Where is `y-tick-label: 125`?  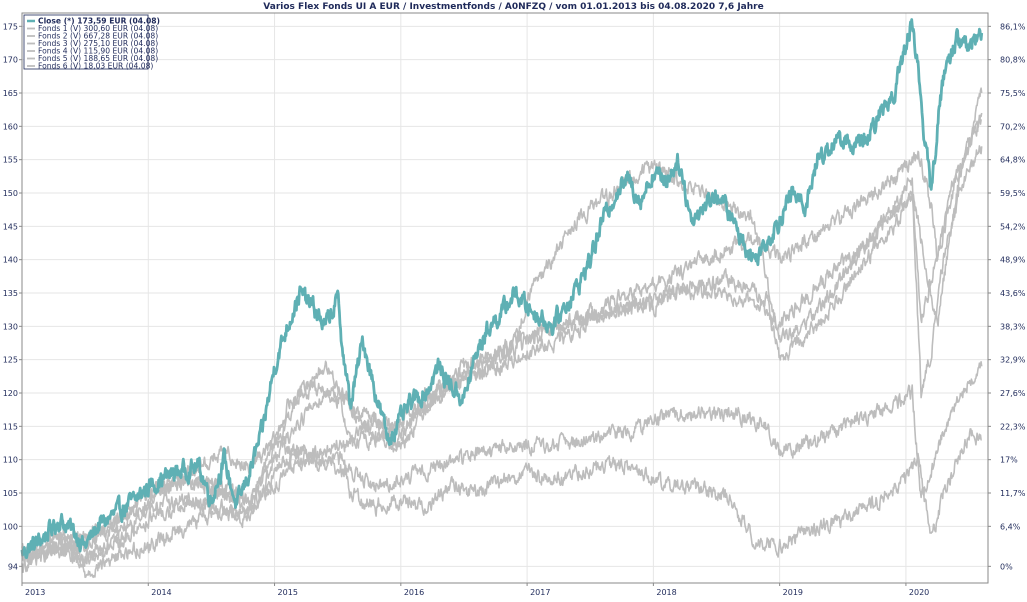
y-tick-label: 125 is located at coordinates (10, 360).